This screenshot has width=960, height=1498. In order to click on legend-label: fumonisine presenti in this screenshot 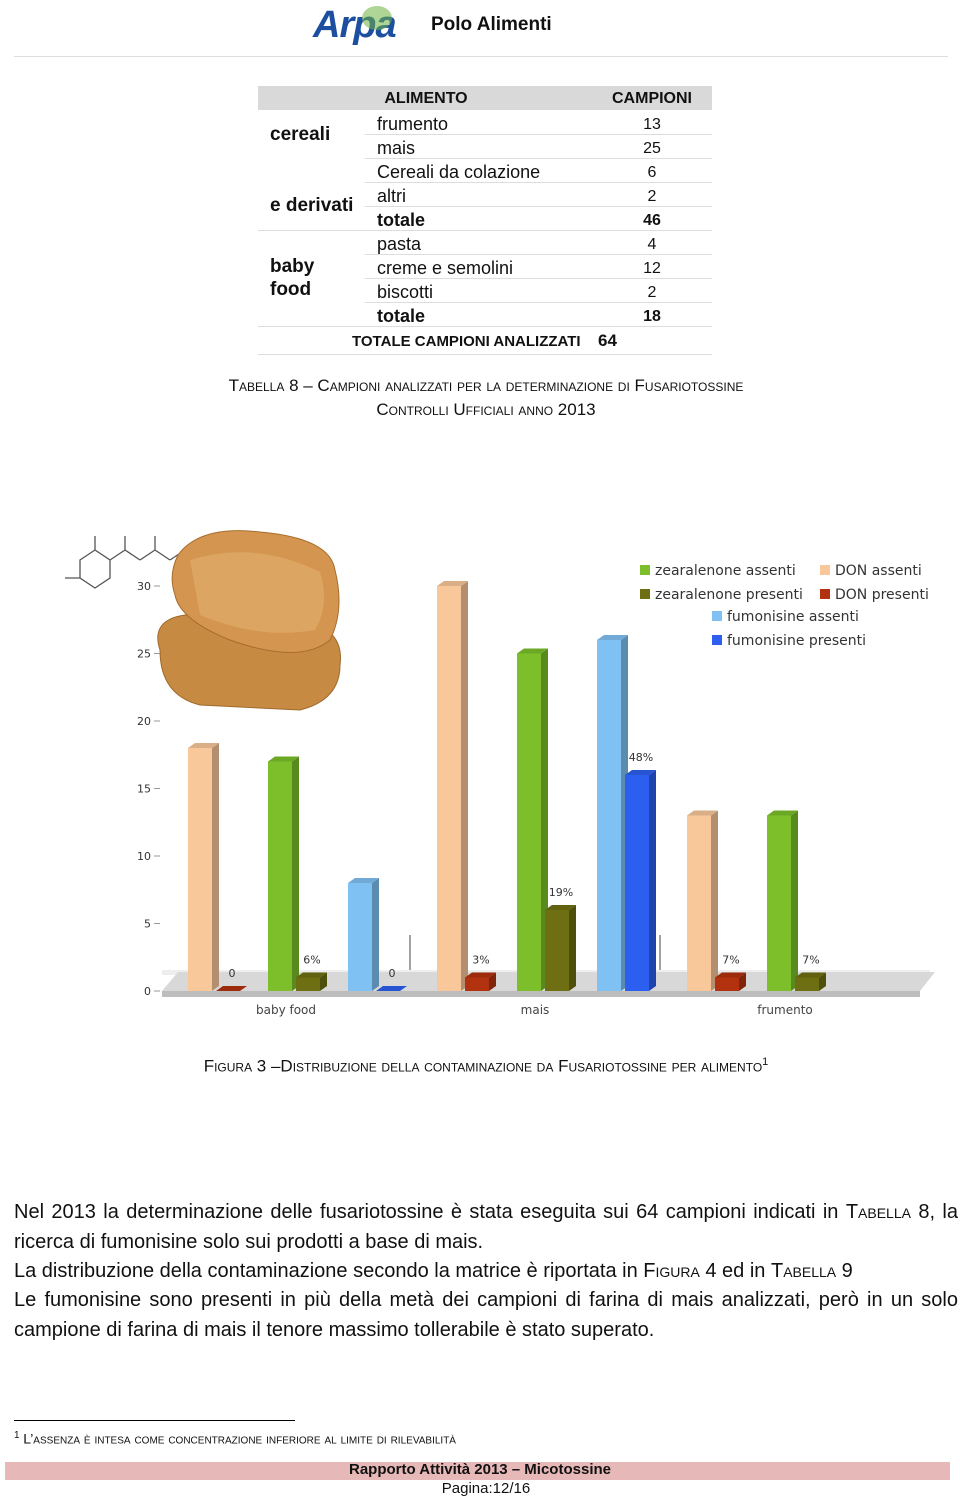, I will do `click(796, 641)`.